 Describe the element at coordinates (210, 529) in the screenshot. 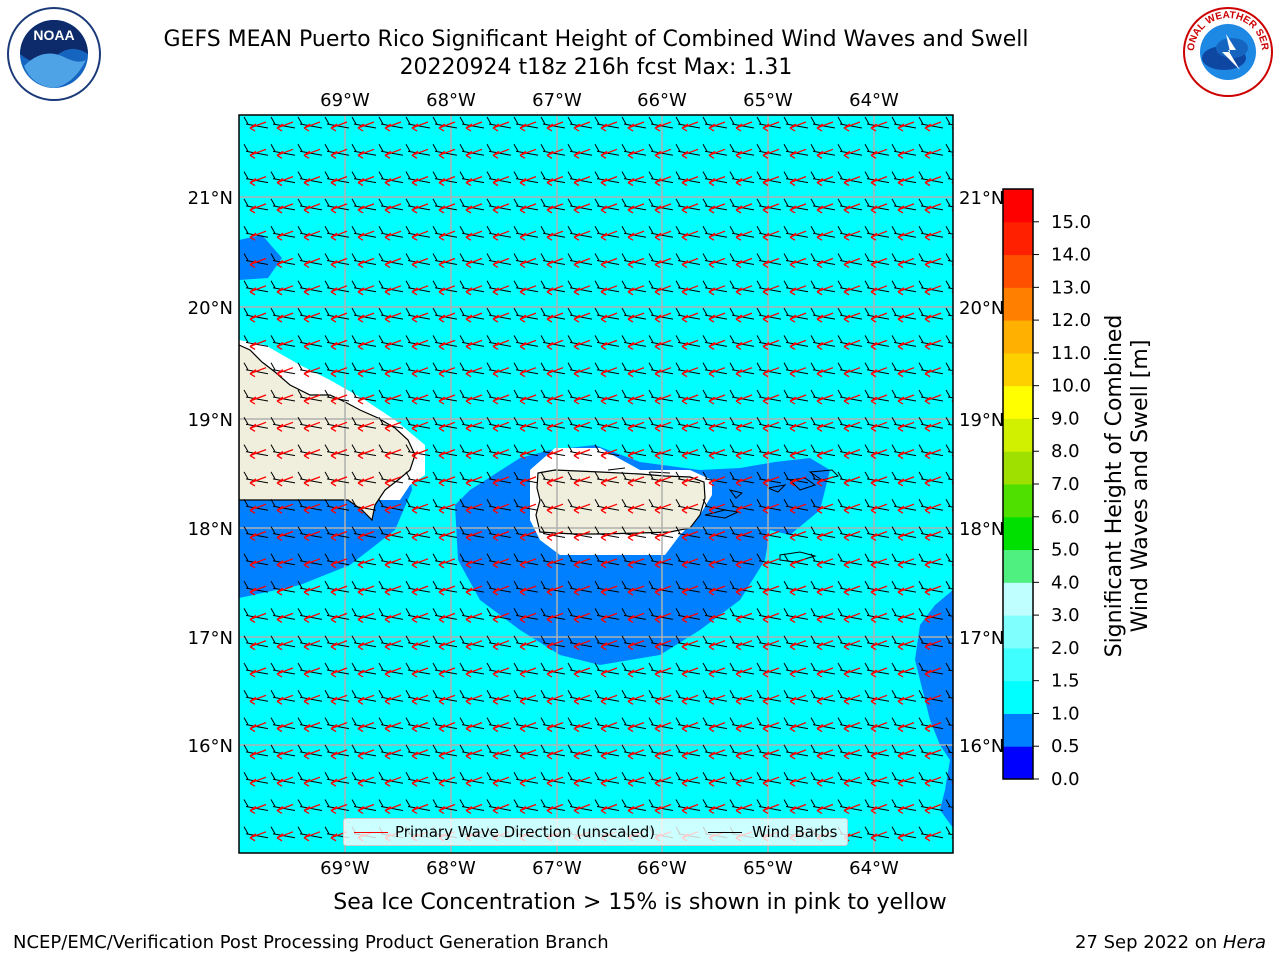

I see `lat-label-left: 18°N` at that location.